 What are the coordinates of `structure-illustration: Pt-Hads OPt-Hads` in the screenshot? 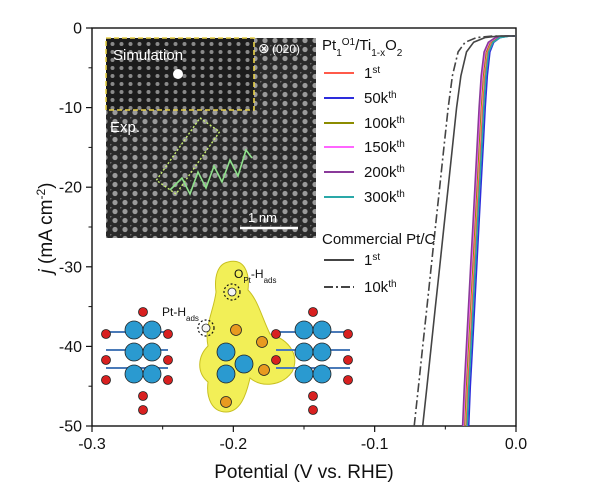 It's located at (227, 337).